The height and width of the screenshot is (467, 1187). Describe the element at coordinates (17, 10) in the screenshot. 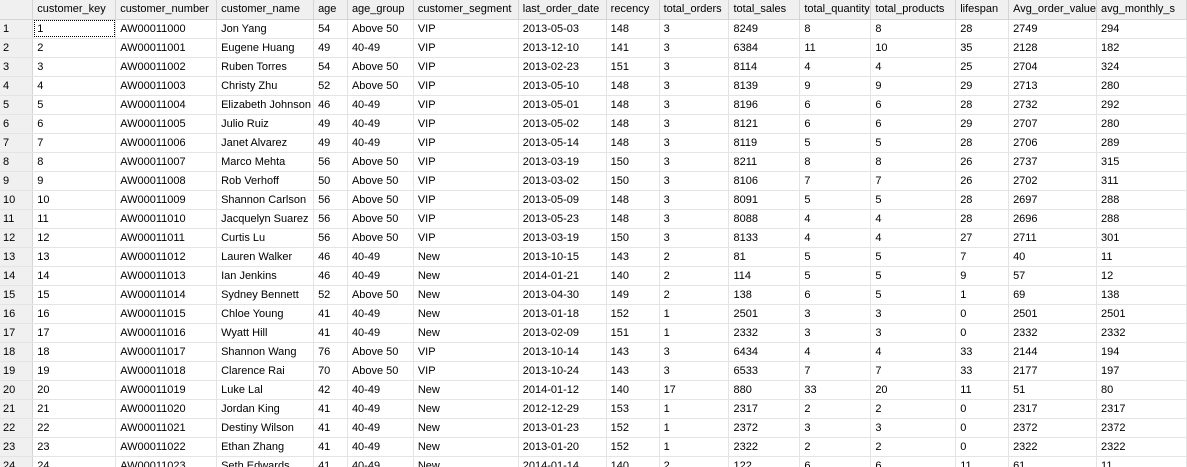

I see `row-number-header-corner` at that location.